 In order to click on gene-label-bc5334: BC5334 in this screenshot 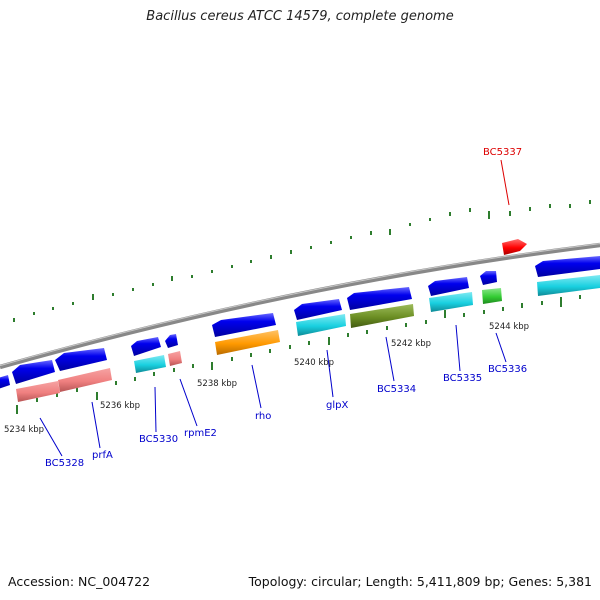, I will do `click(396, 389)`.